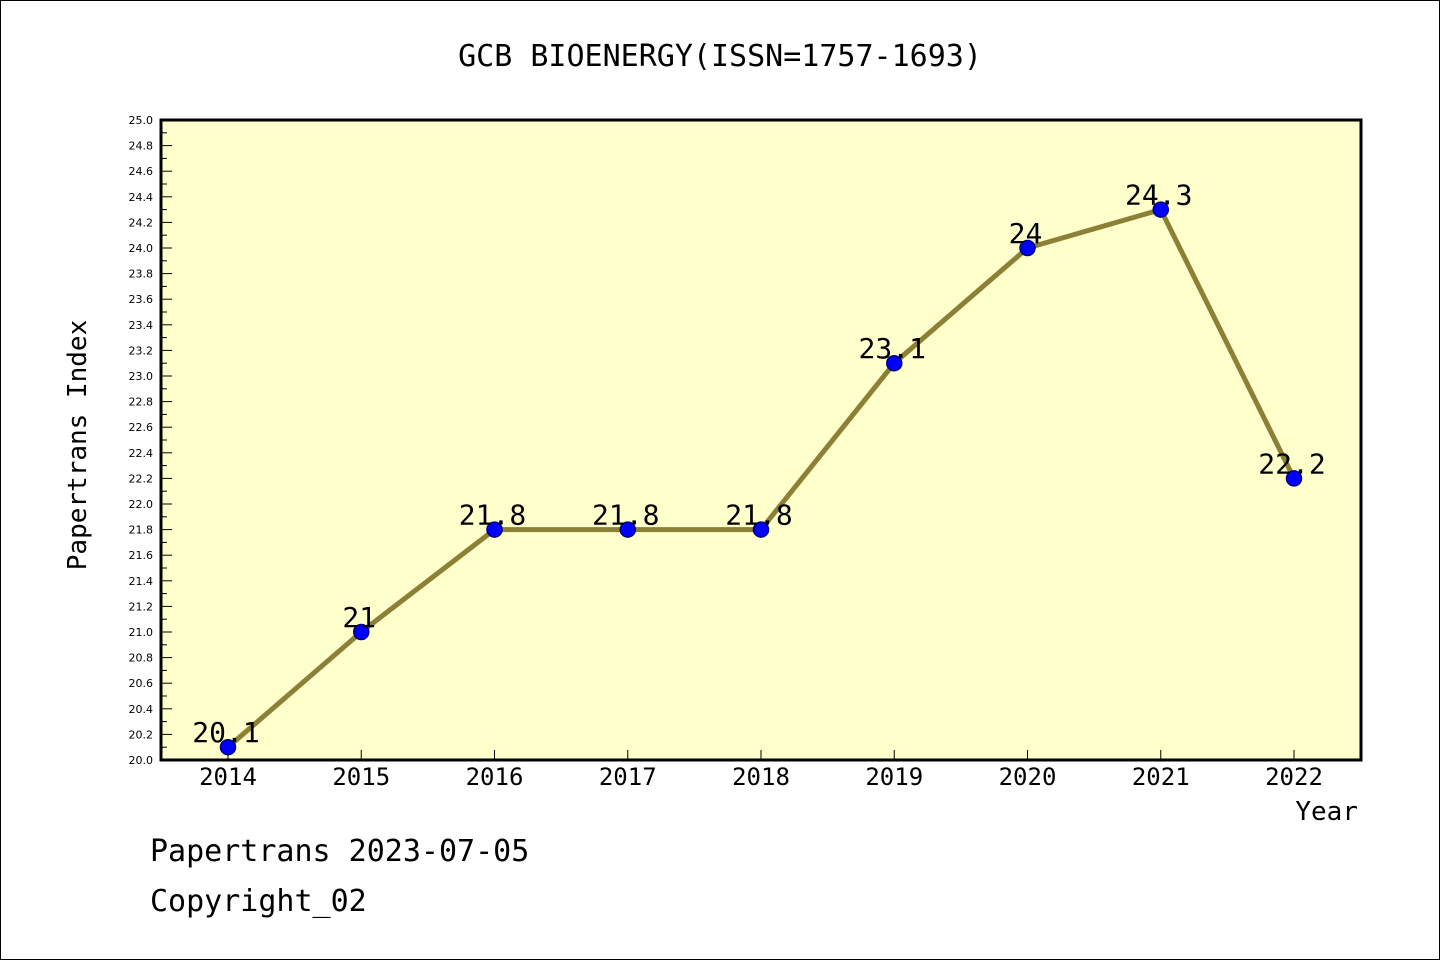 This screenshot has height=960, width=1440. What do you see at coordinates (141, 427) in the screenshot?
I see `y-tick-label: 22.6` at bounding box center [141, 427].